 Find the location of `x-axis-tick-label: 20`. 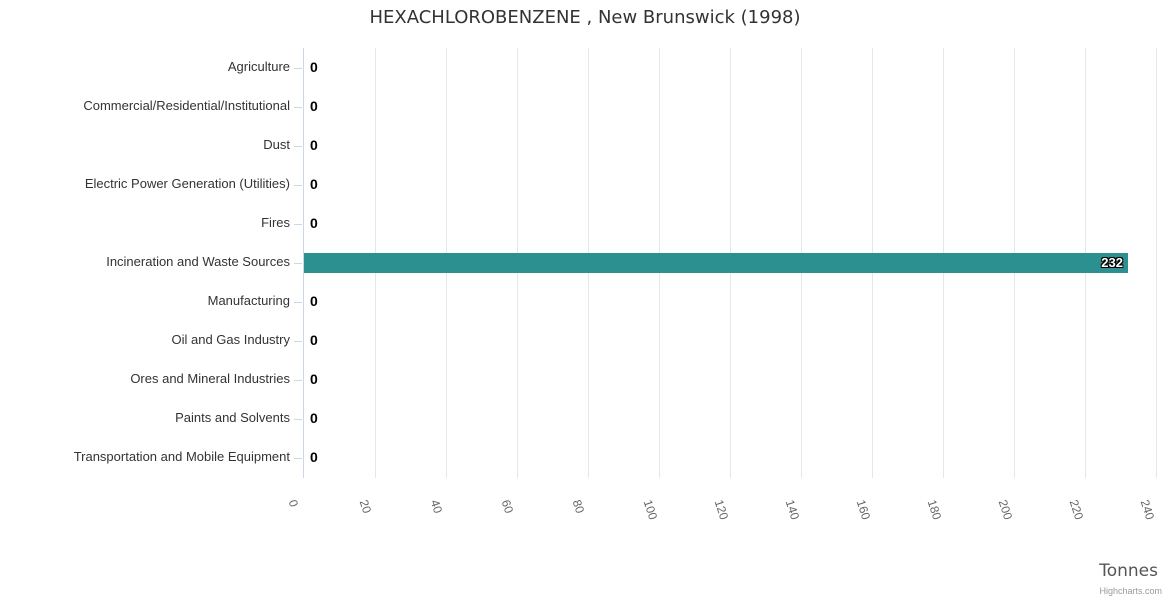

x-axis-tick-label: 20 is located at coordinates (365, 507).